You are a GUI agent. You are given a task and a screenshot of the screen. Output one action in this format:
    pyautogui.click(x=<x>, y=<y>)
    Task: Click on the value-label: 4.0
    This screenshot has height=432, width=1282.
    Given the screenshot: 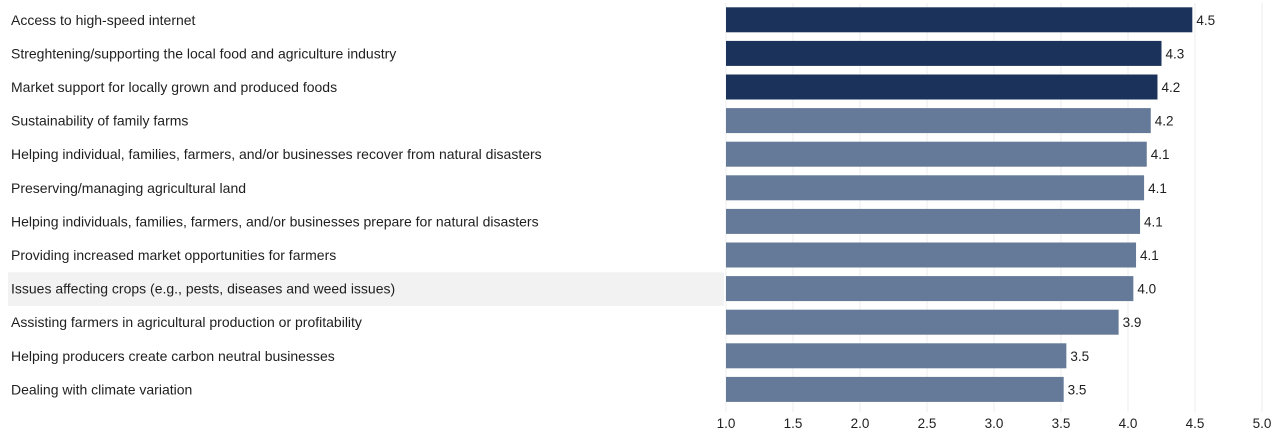 What is the action you would take?
    pyautogui.click(x=1146, y=289)
    